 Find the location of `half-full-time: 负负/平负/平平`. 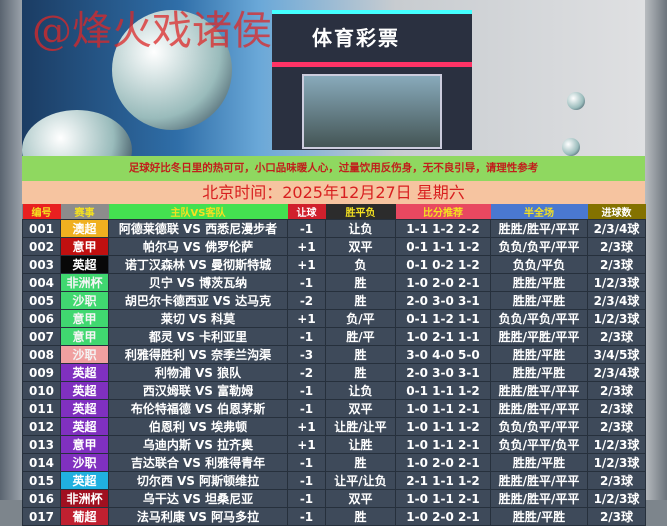

half-full-time: 负负/平负/平平 is located at coordinates (539, 318).